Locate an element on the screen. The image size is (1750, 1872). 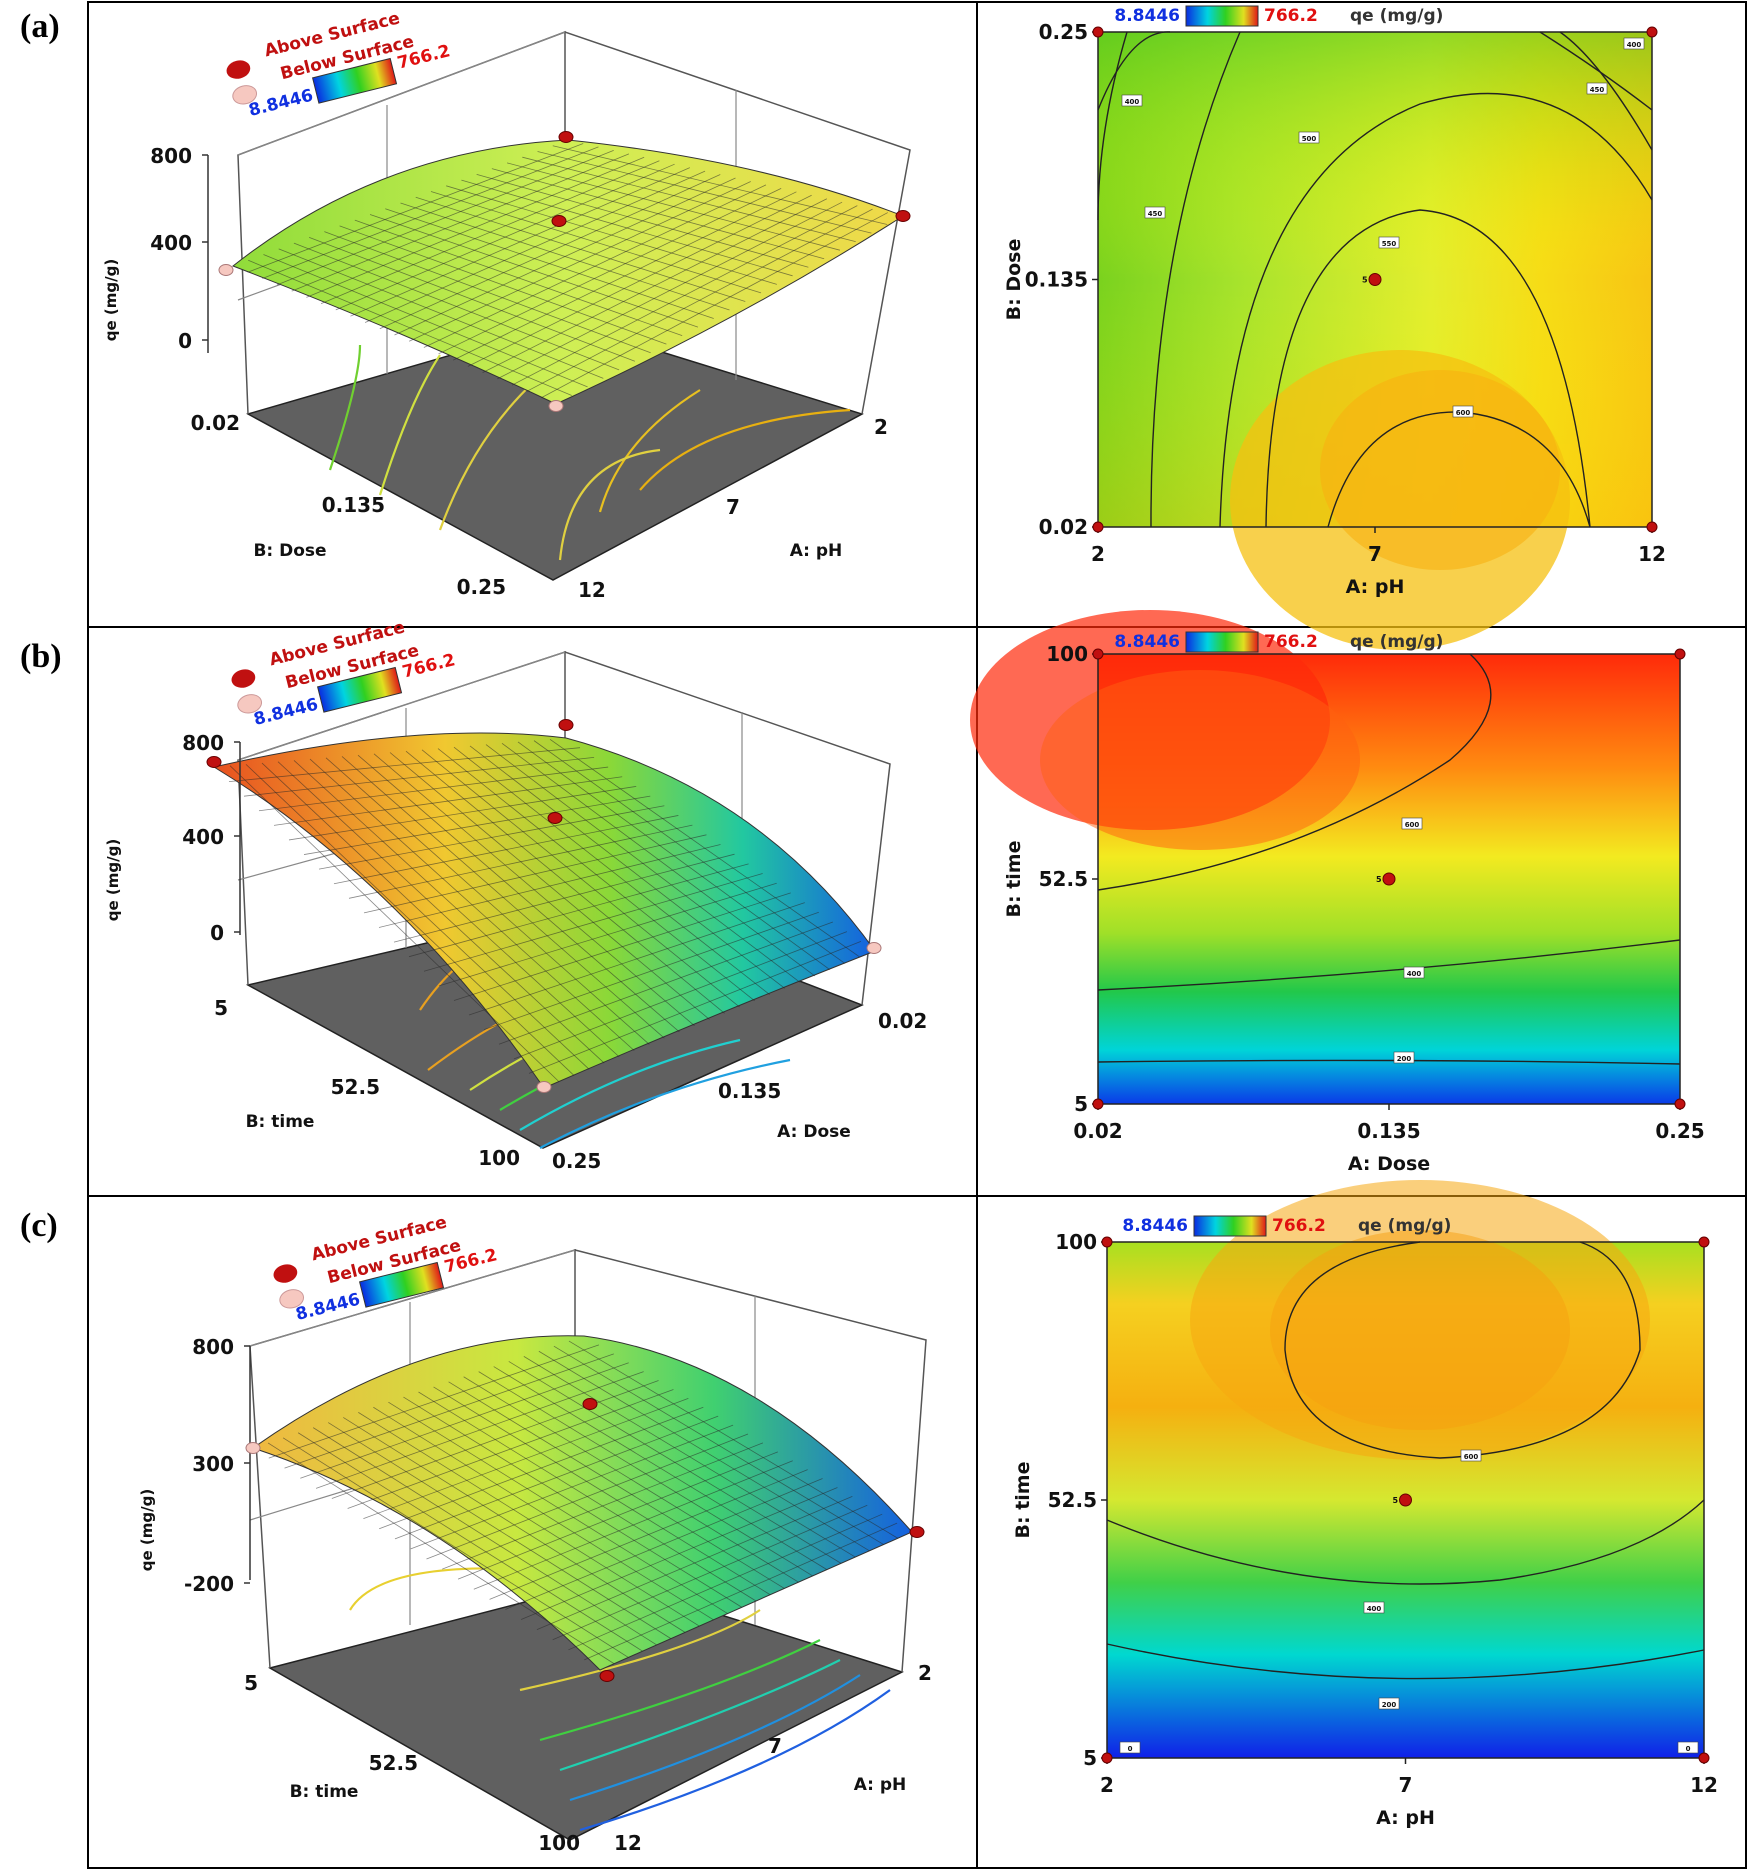
y-tick-label: 100 is located at coordinates (559, 1843).